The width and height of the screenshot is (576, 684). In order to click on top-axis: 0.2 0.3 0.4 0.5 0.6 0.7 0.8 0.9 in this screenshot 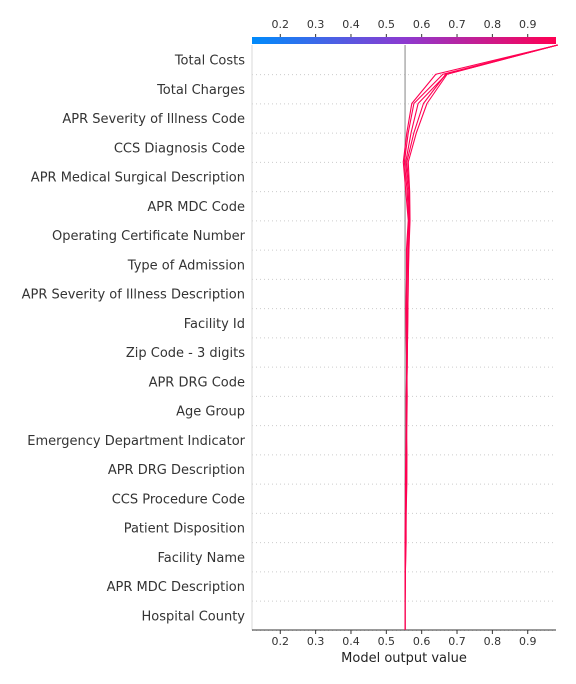, I will do `click(404, 27)`.